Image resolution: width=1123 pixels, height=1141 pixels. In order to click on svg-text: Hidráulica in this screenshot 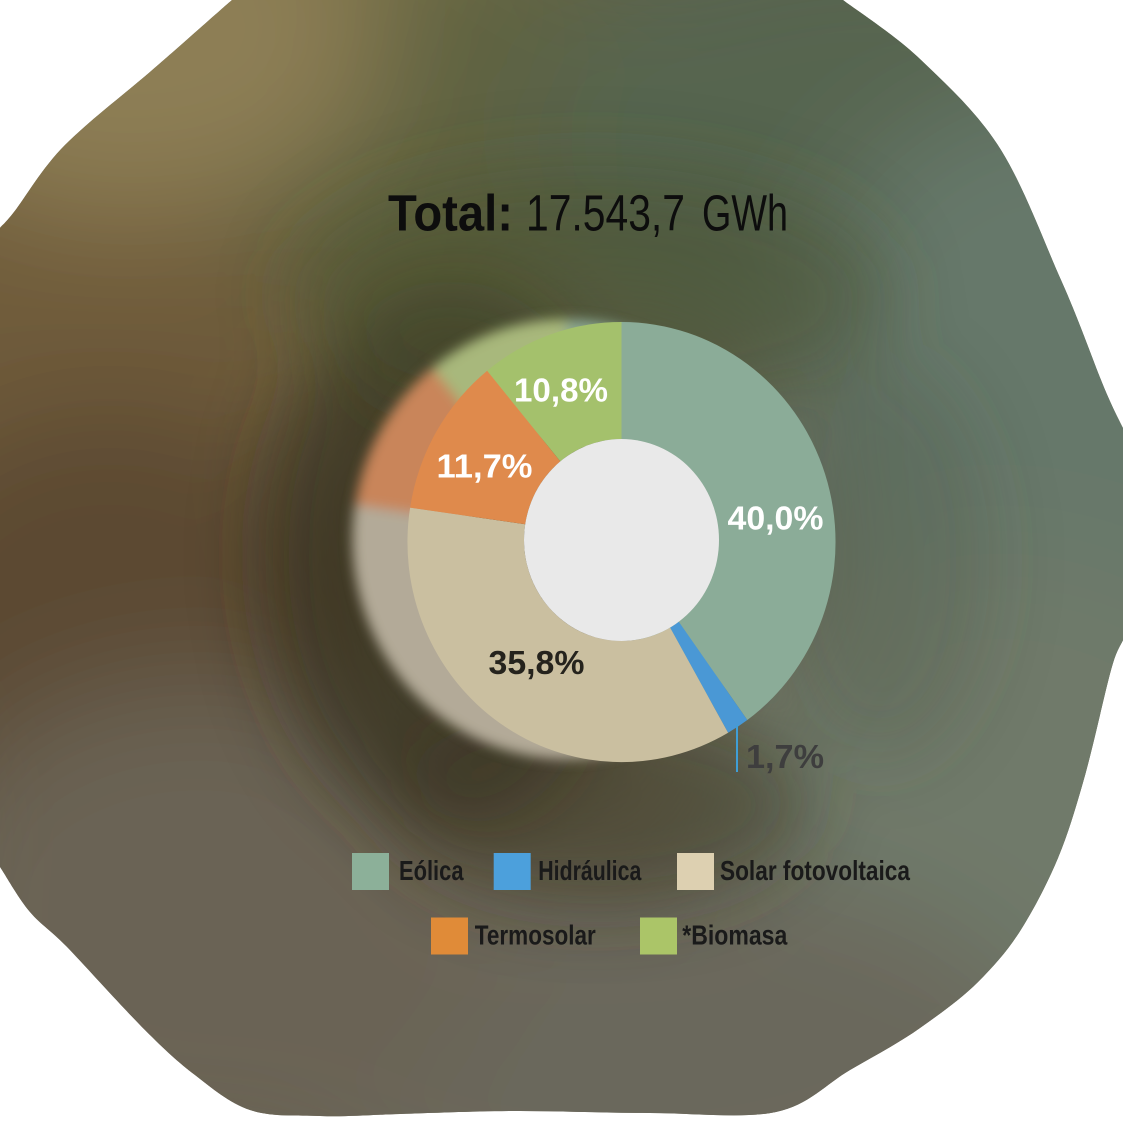, I will do `click(590, 870)`.